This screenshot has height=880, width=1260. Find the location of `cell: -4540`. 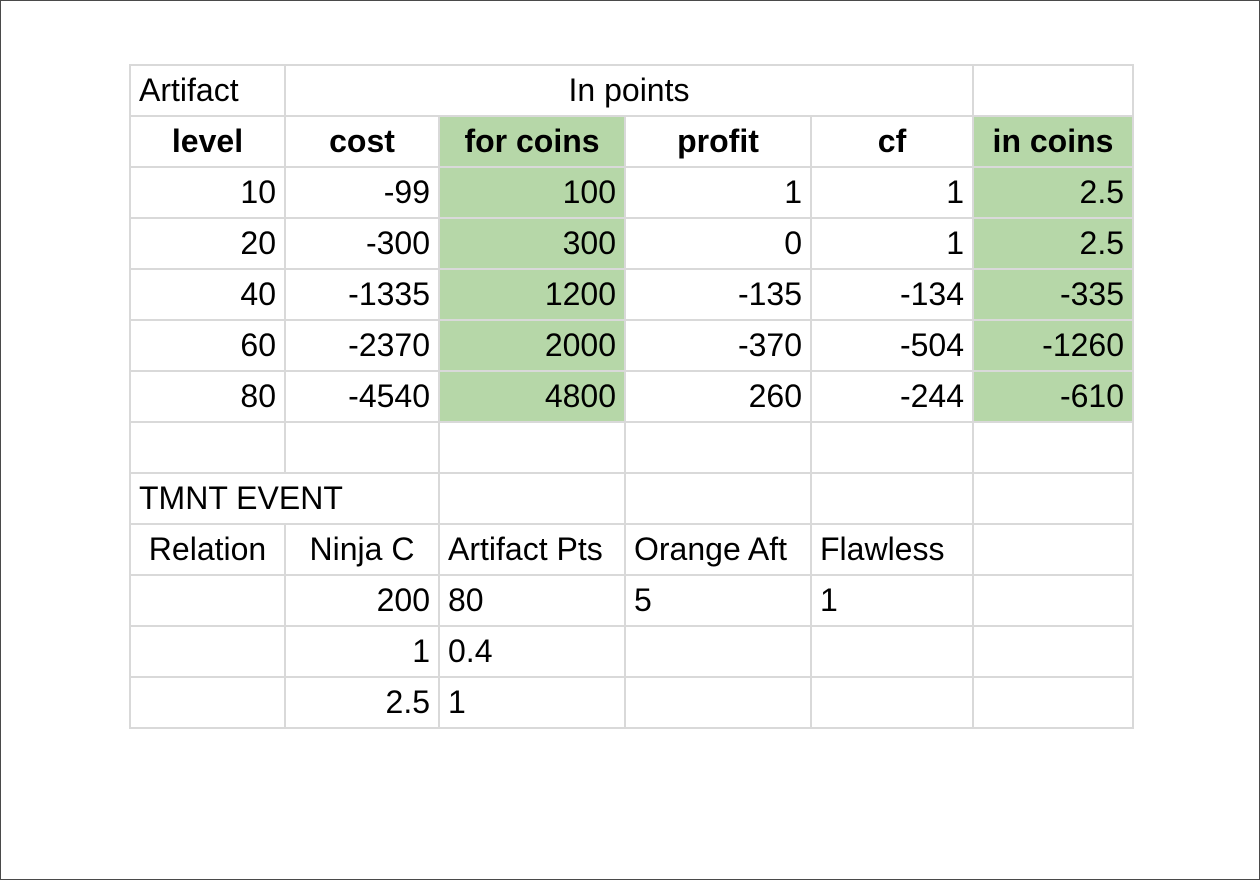

cell: -4540 is located at coordinates (362, 396).